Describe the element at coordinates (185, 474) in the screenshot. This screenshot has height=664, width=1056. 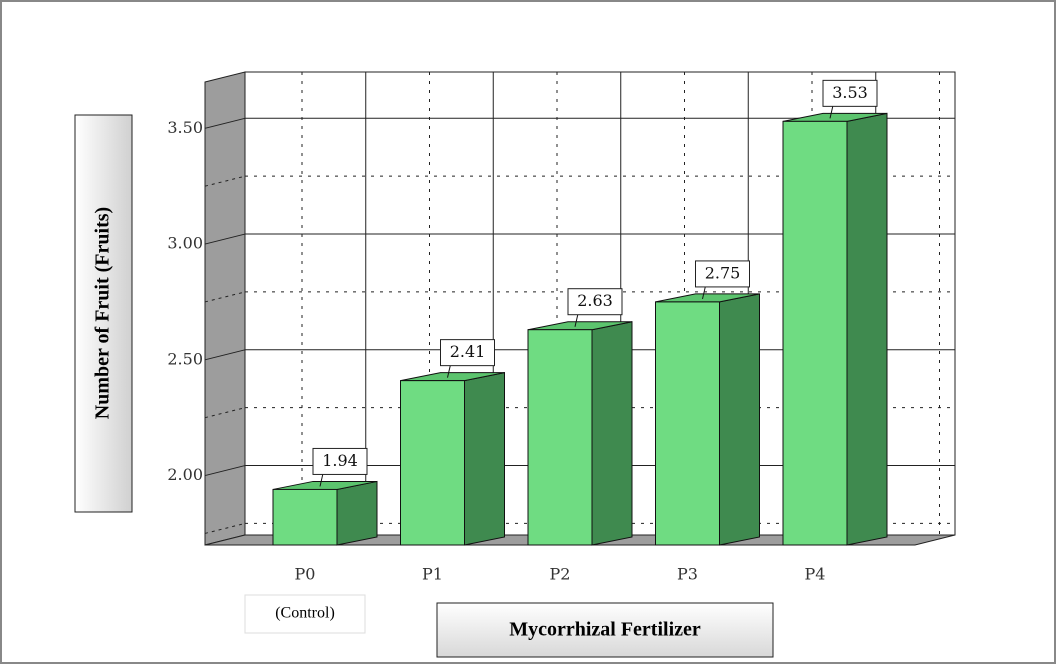
I see `y-tick-label: 2.00` at that location.